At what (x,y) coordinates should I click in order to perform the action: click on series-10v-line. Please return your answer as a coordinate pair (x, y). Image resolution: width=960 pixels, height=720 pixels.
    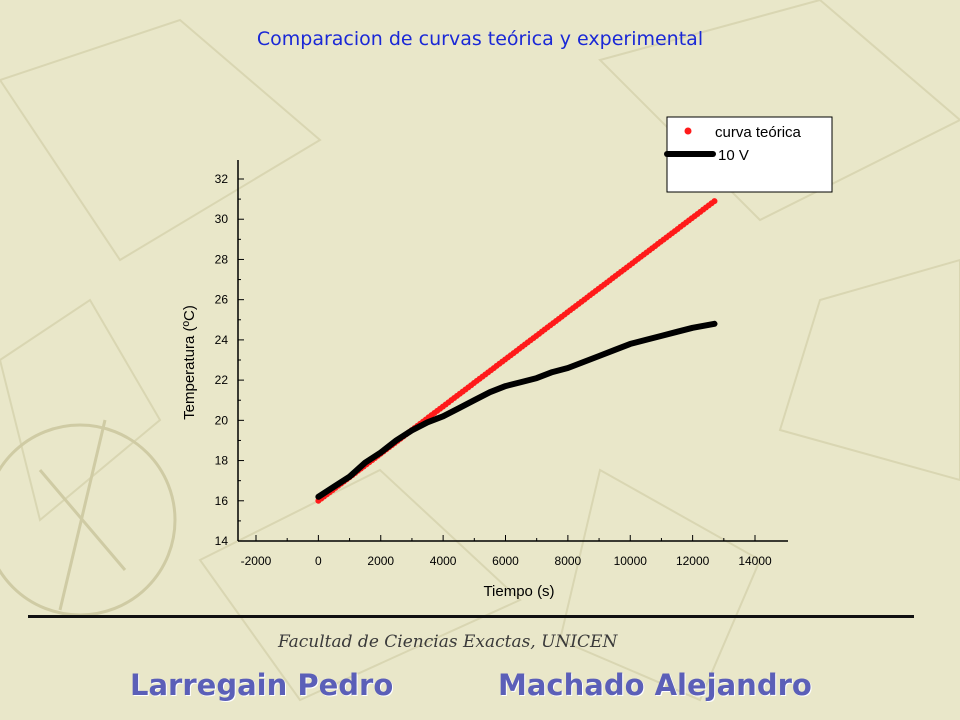
    Looking at the image, I should click on (516, 410).